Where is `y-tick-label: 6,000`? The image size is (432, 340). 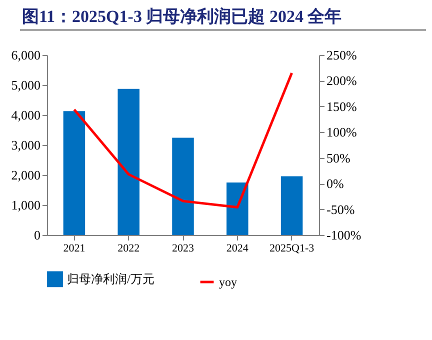
y-tick-label: 6,000 is located at coordinates (25, 55).